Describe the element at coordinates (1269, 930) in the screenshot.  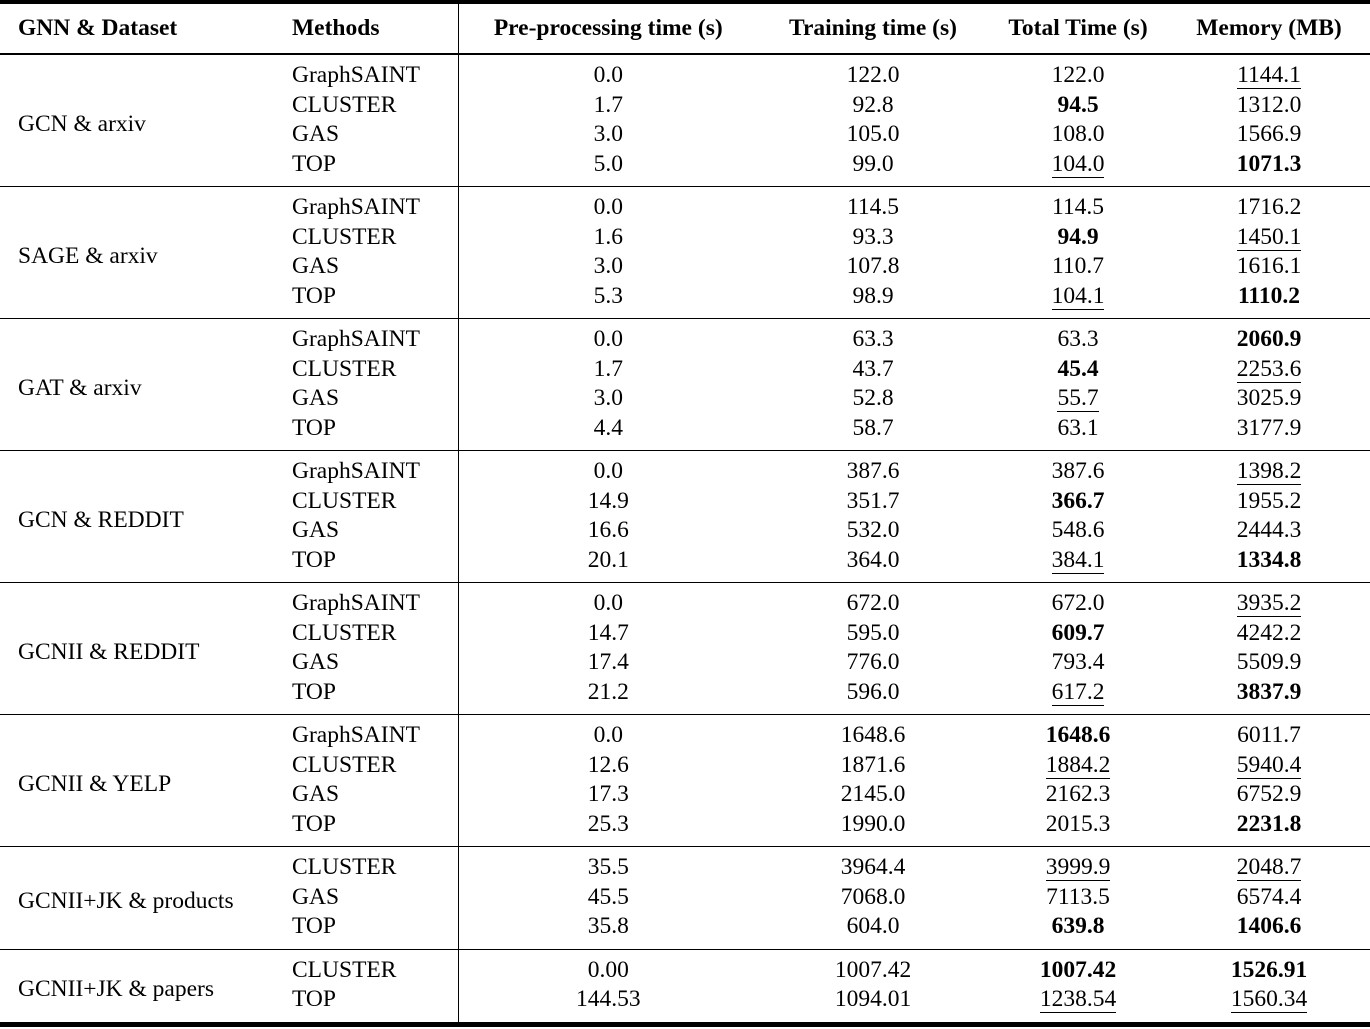
I see `memory-cell: 1406.6` at that location.